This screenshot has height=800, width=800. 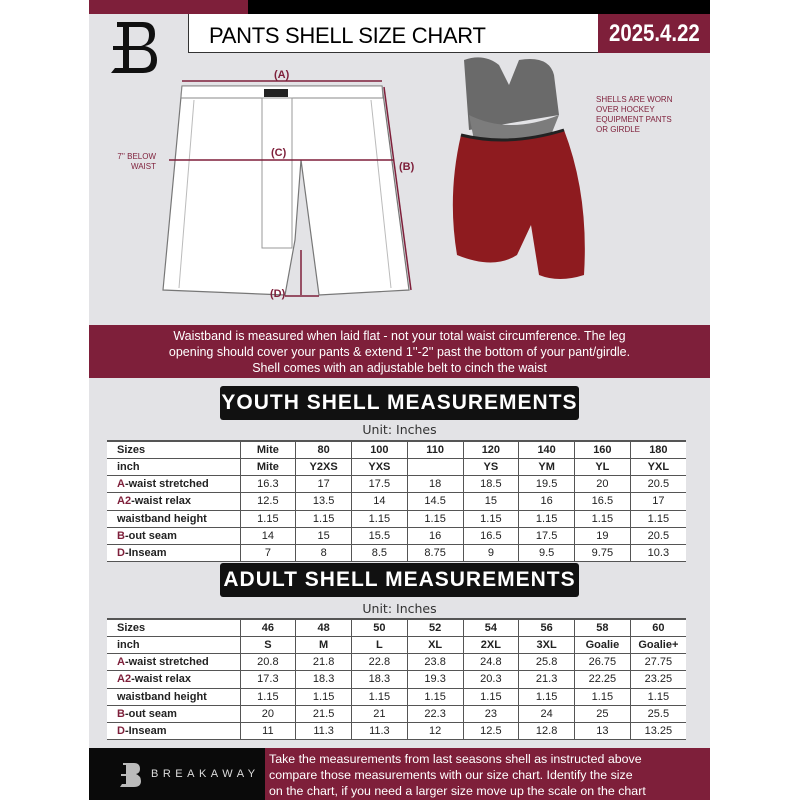 I want to click on table-cell: 11, so click(x=267, y=731).